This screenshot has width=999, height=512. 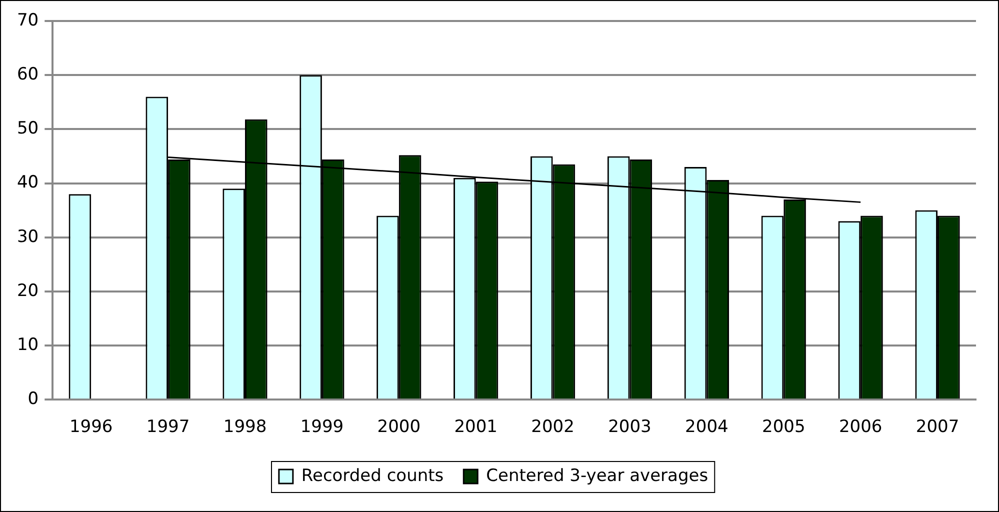 I want to click on y-tick-label: 40, so click(x=27, y=182).